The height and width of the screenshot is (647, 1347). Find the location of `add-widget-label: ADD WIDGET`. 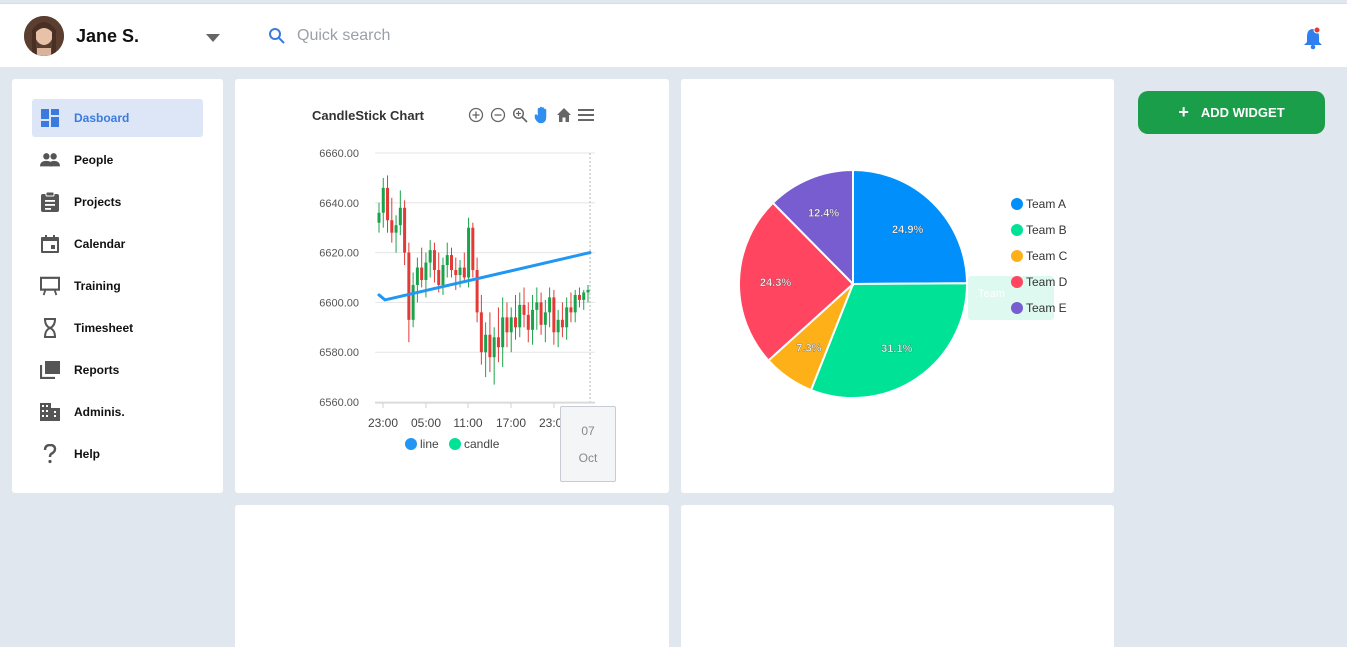

add-widget-label: ADD WIDGET is located at coordinates (1242, 112).